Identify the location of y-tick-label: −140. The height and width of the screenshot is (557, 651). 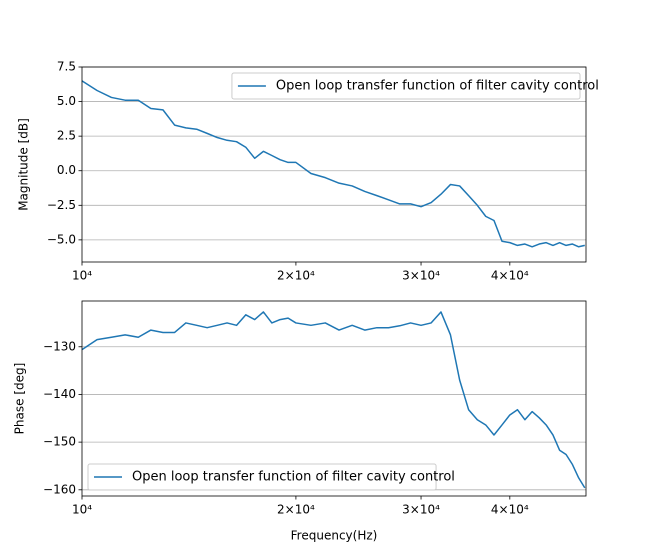
(59, 394).